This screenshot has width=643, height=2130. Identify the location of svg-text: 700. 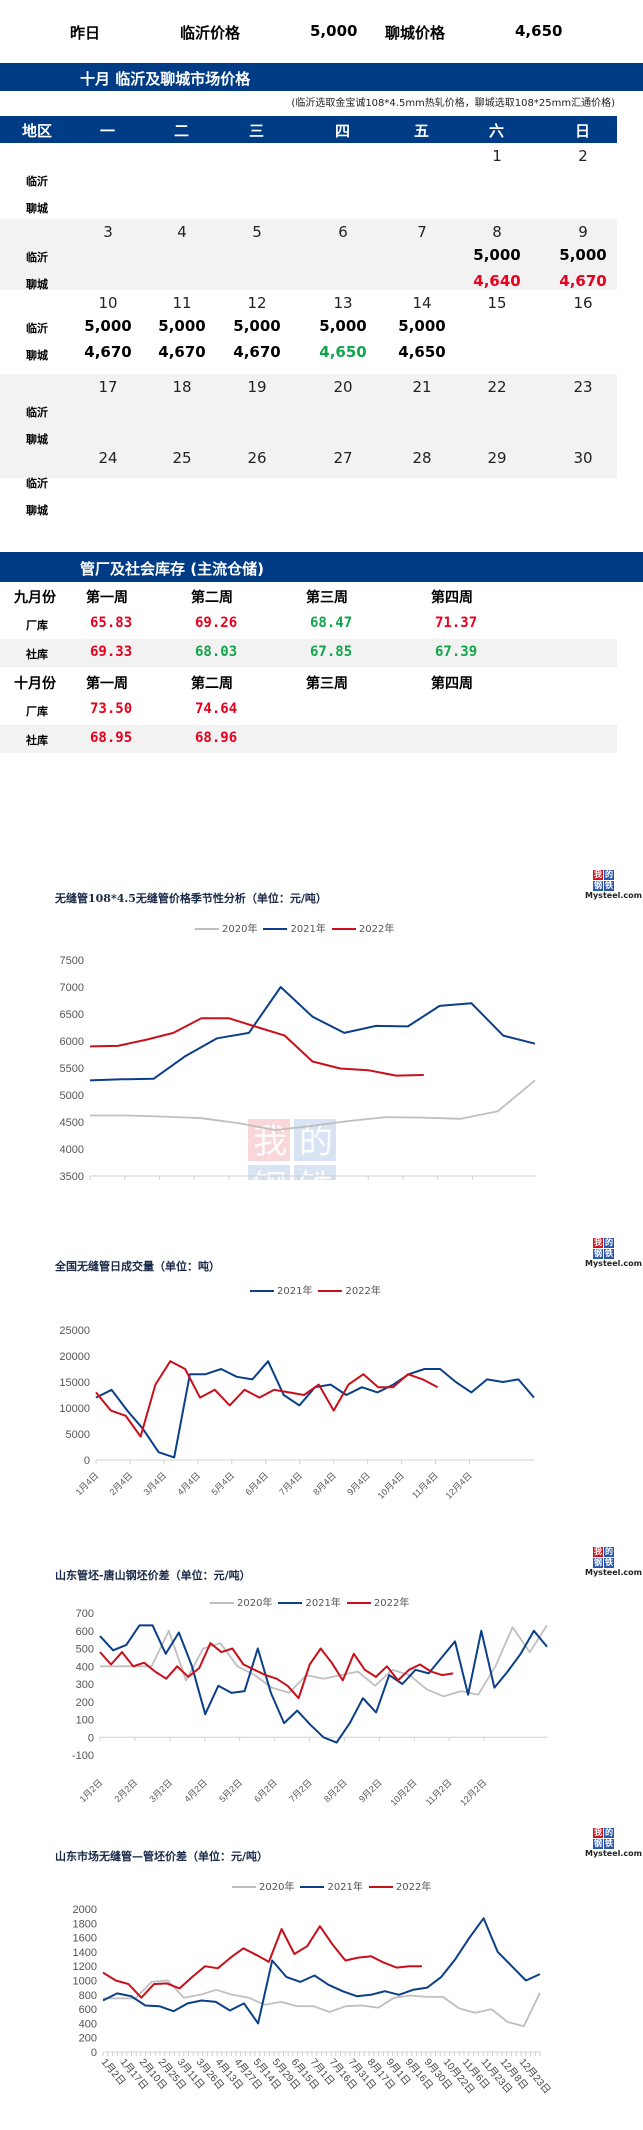
(85, 1614).